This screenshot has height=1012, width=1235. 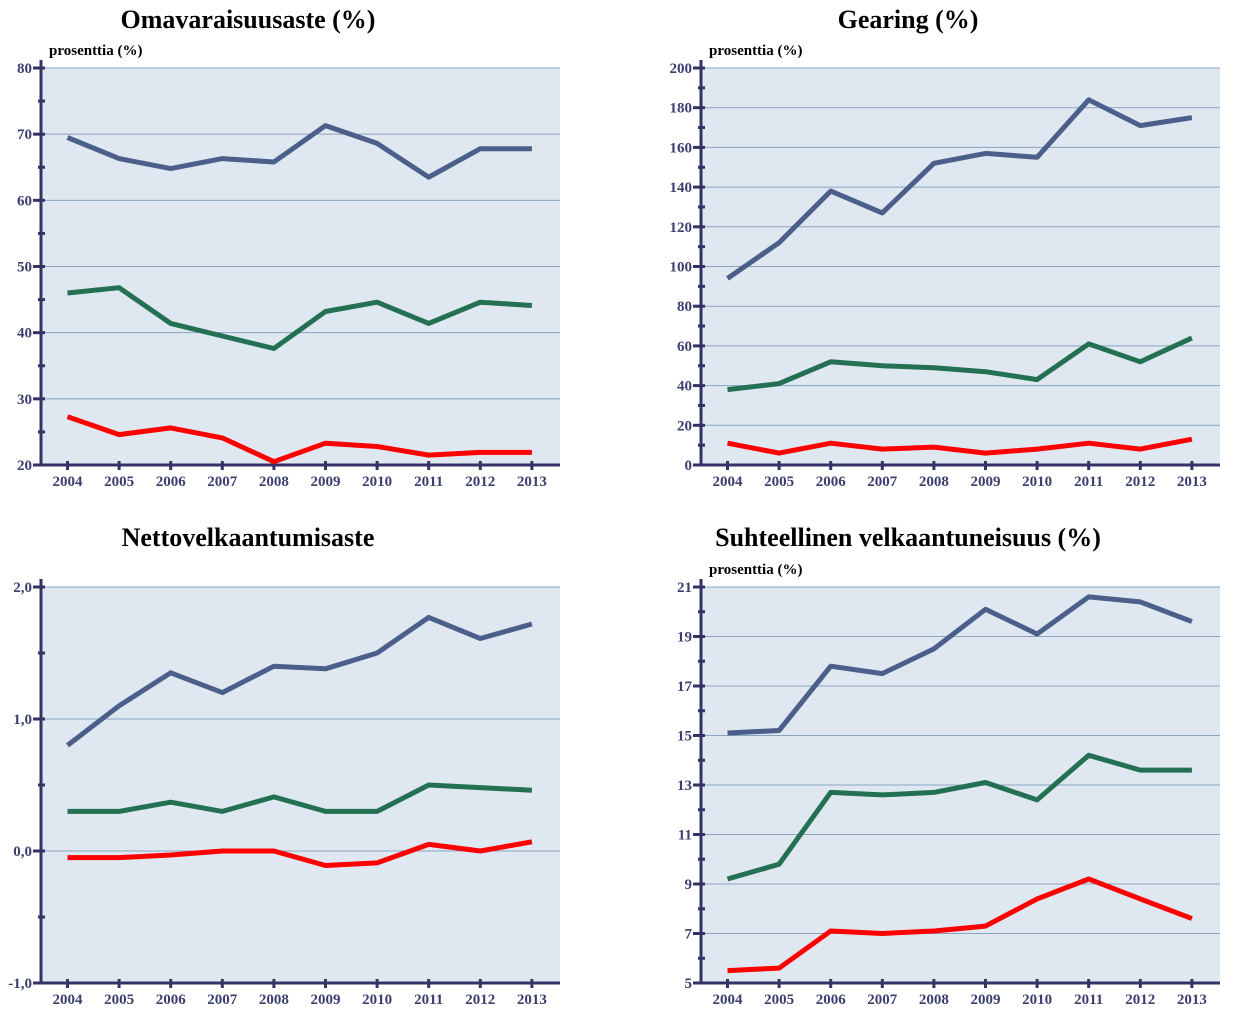 I want to click on y-tick-label: 70, so click(x=24, y=135).